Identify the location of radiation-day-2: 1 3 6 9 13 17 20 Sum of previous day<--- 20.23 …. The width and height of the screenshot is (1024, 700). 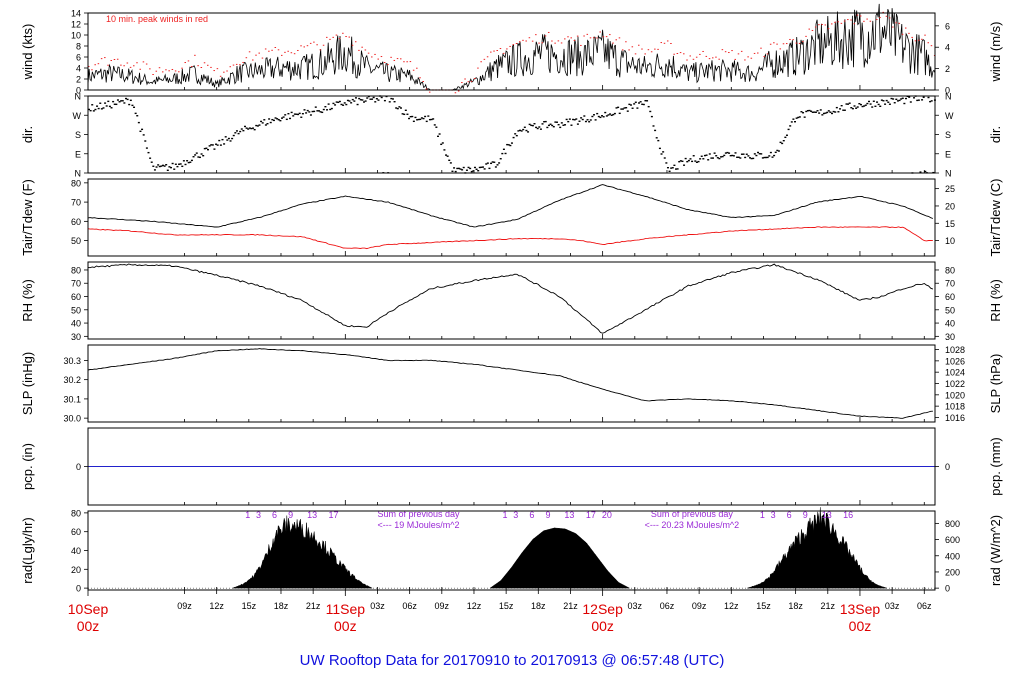
(614, 549).